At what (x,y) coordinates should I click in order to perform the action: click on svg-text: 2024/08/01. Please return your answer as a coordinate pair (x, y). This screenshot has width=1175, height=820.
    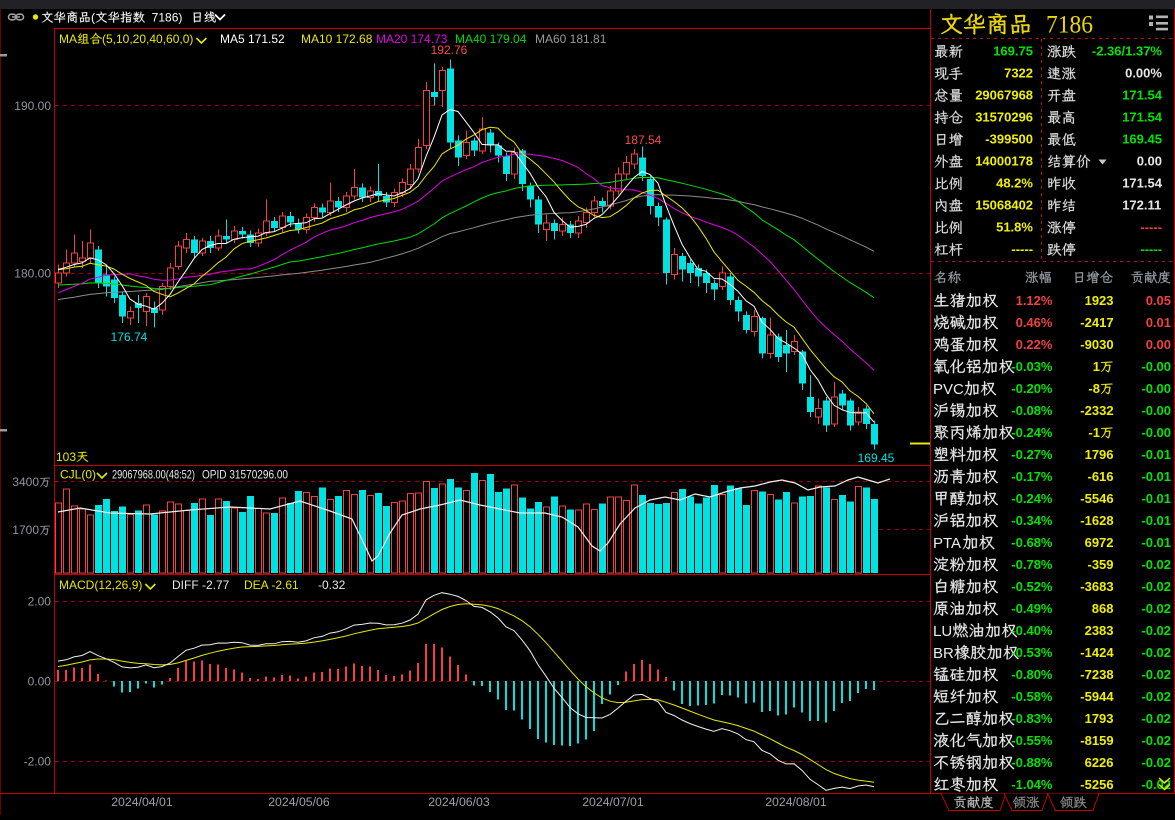
    Looking at the image, I should click on (796, 802).